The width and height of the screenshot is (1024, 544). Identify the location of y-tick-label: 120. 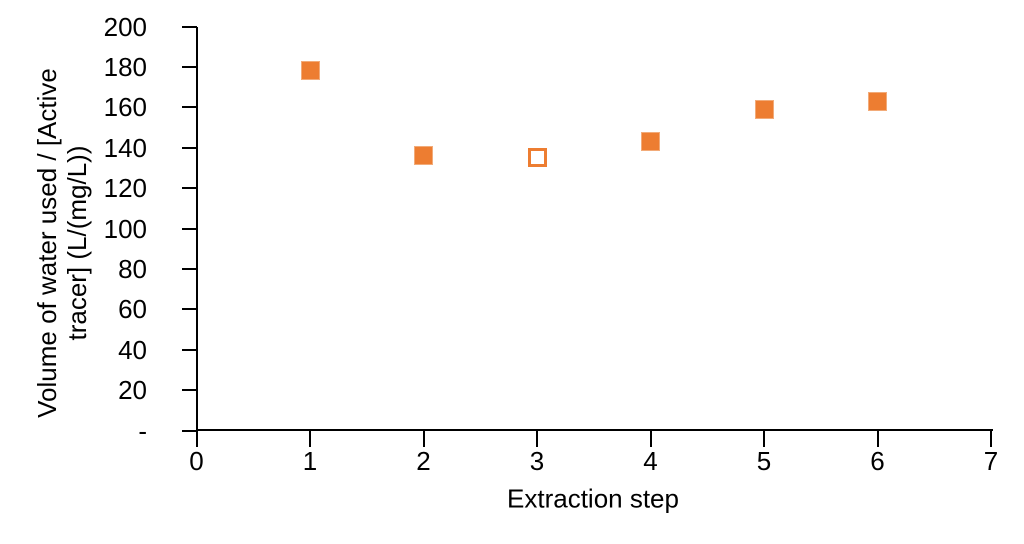
(125, 188).